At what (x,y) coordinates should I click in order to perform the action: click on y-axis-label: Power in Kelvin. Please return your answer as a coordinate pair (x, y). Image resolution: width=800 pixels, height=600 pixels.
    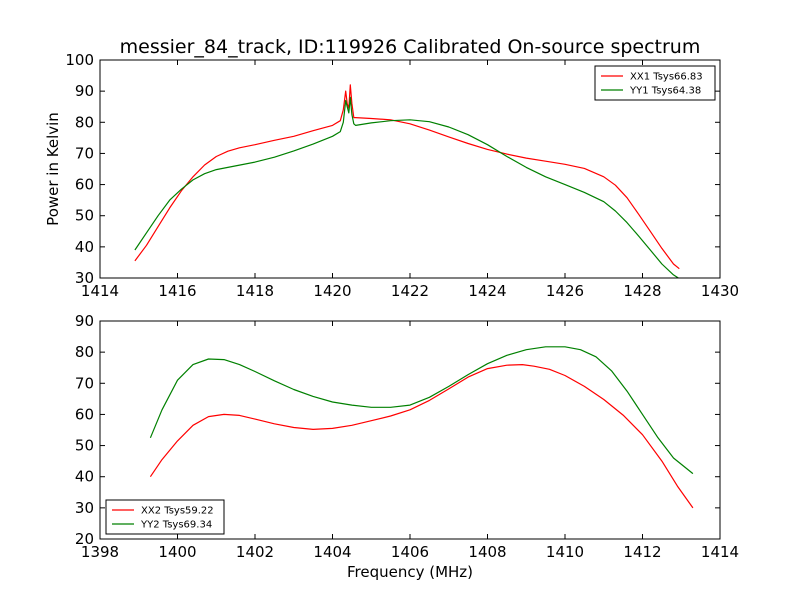
    Looking at the image, I should click on (53, 169).